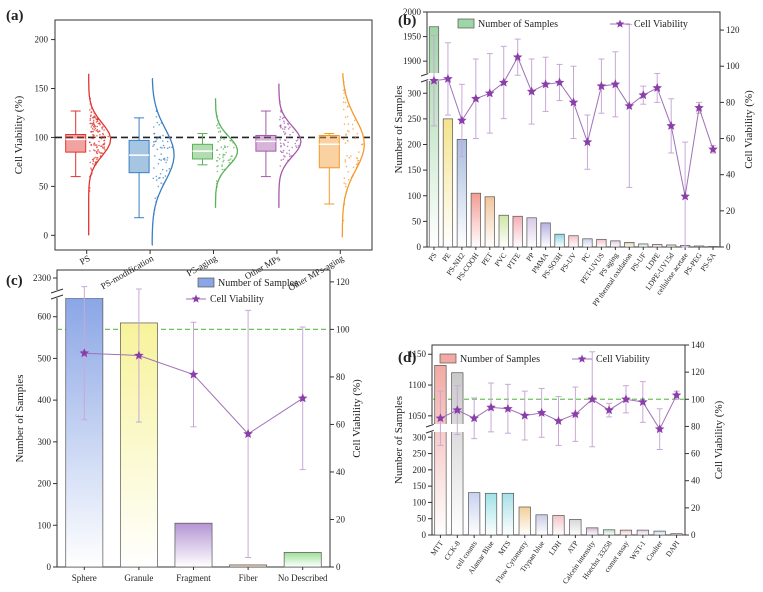 The height and width of the screenshot is (592, 763). Describe the element at coordinates (733, 66) in the screenshot. I see `right-tick-label: 100` at that location.